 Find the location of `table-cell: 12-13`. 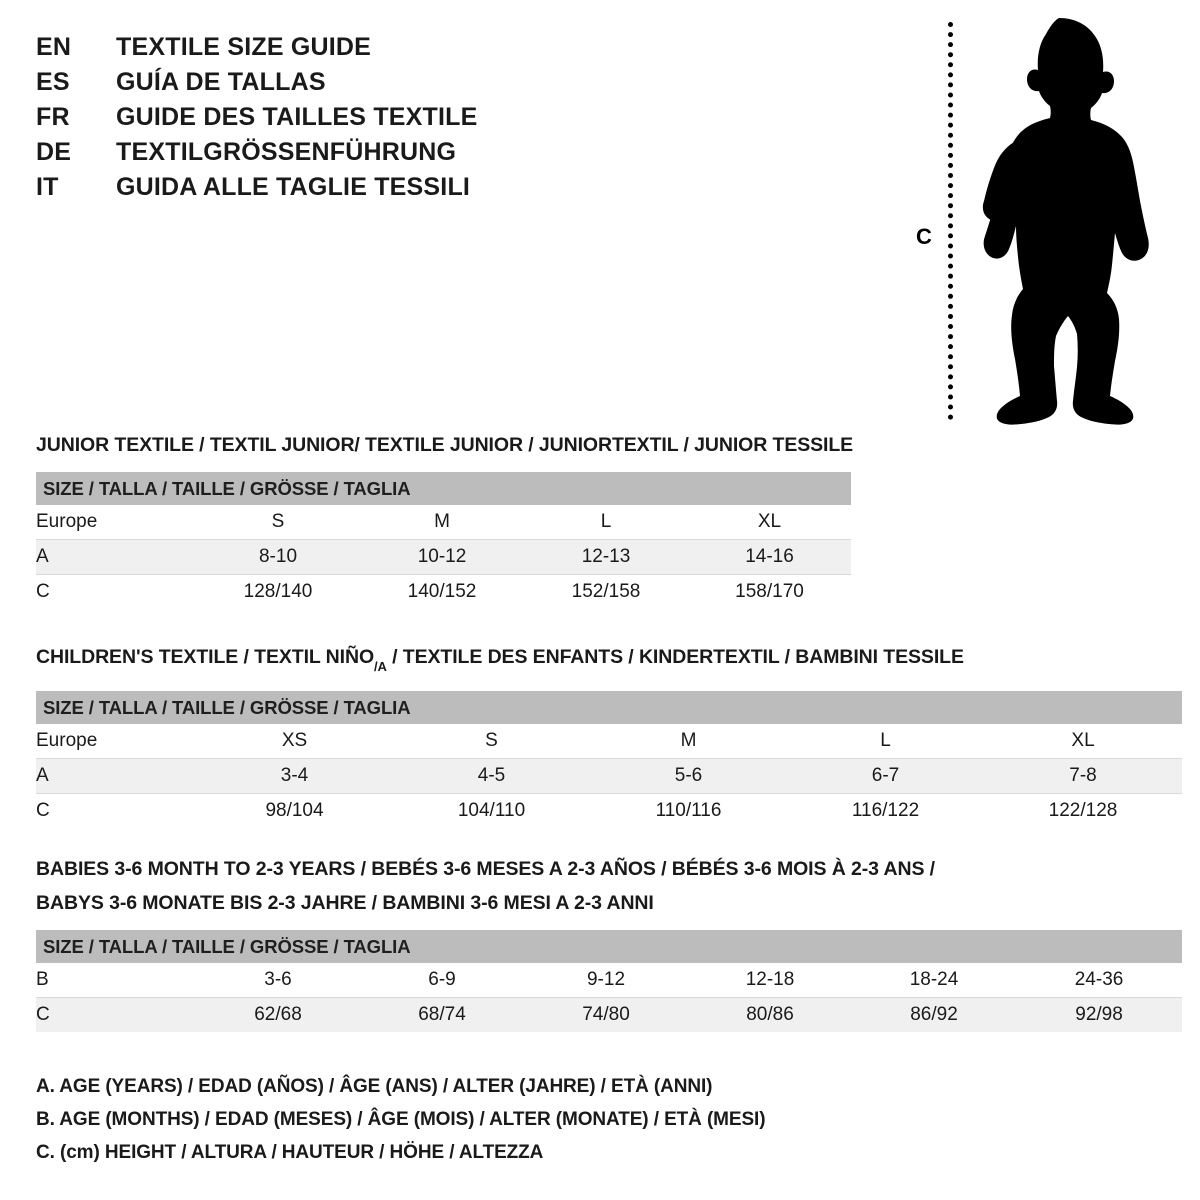

table-cell: 12-13 is located at coordinates (606, 557).